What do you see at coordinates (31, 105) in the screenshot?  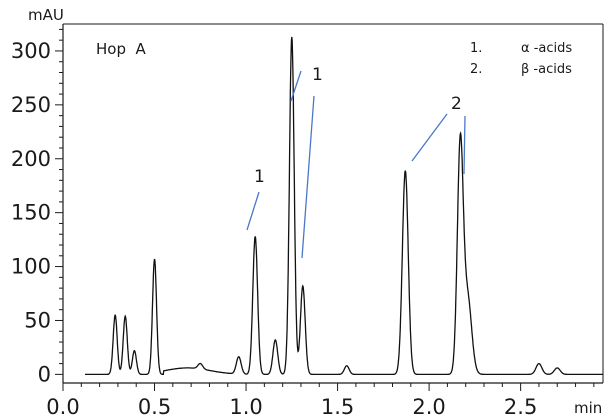 I see `y-tick-label: 250` at bounding box center [31, 105].